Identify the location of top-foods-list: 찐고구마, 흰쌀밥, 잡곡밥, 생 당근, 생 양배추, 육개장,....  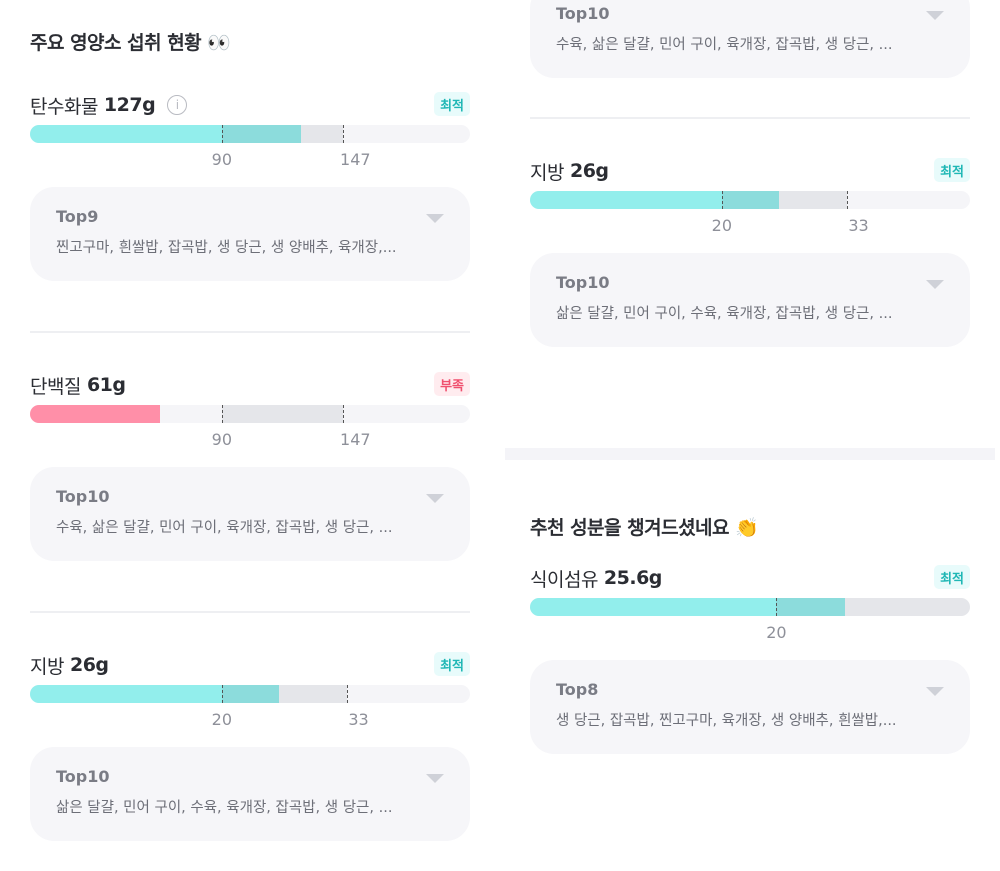
(226, 248).